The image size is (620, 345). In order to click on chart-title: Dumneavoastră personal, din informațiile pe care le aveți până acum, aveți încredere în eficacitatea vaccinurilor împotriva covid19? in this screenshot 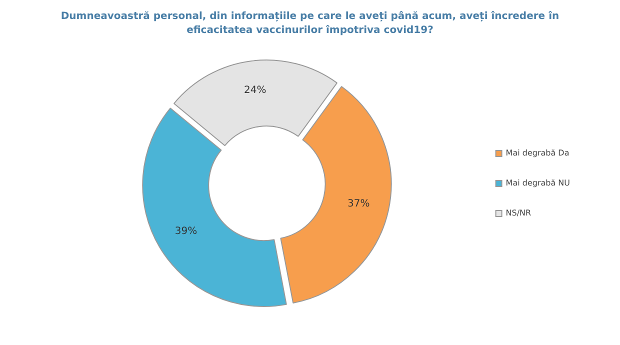, I will do `click(310, 24)`.